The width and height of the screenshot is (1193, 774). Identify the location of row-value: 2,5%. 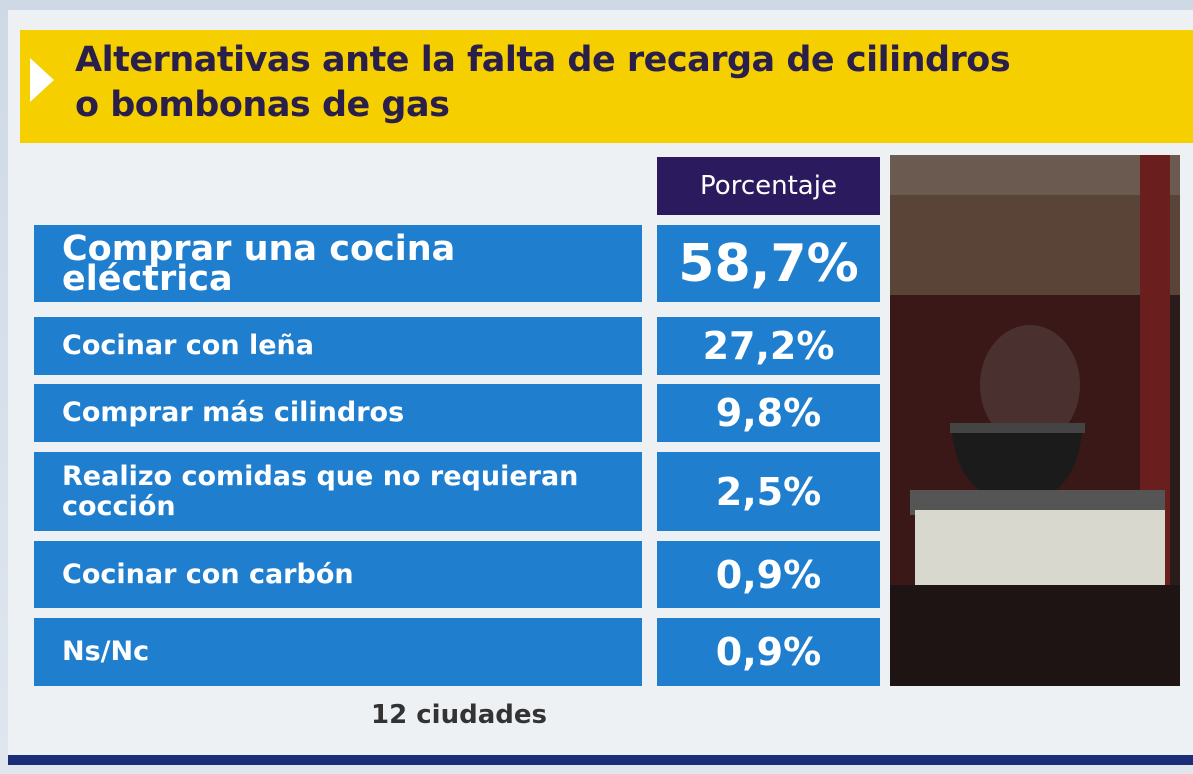
(768, 491).